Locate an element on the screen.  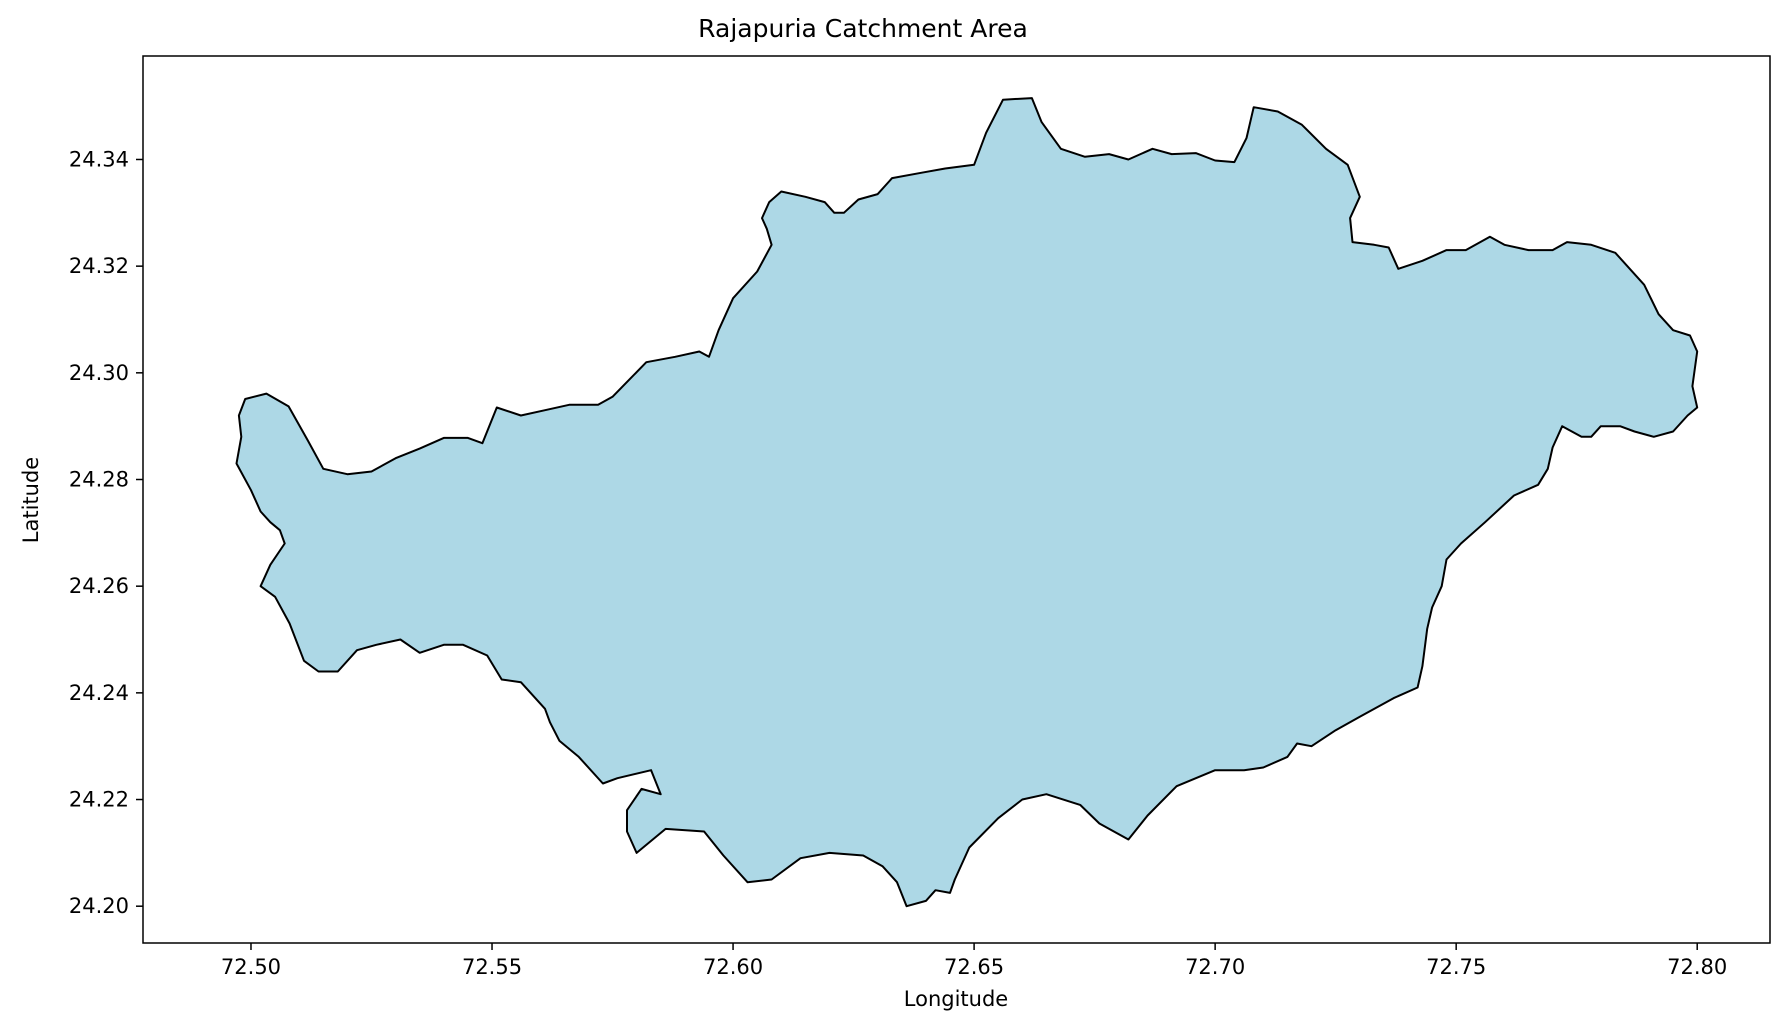
y-tick-label: 24.30 is located at coordinates (99, 373).